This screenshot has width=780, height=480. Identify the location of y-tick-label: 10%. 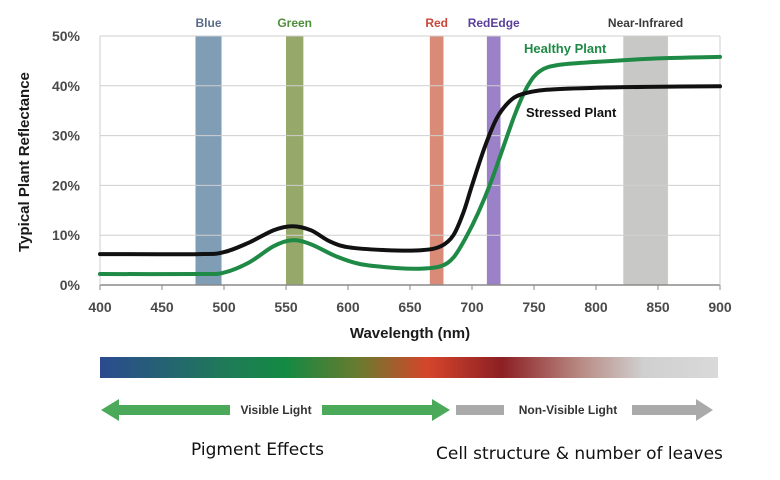
(66, 235).